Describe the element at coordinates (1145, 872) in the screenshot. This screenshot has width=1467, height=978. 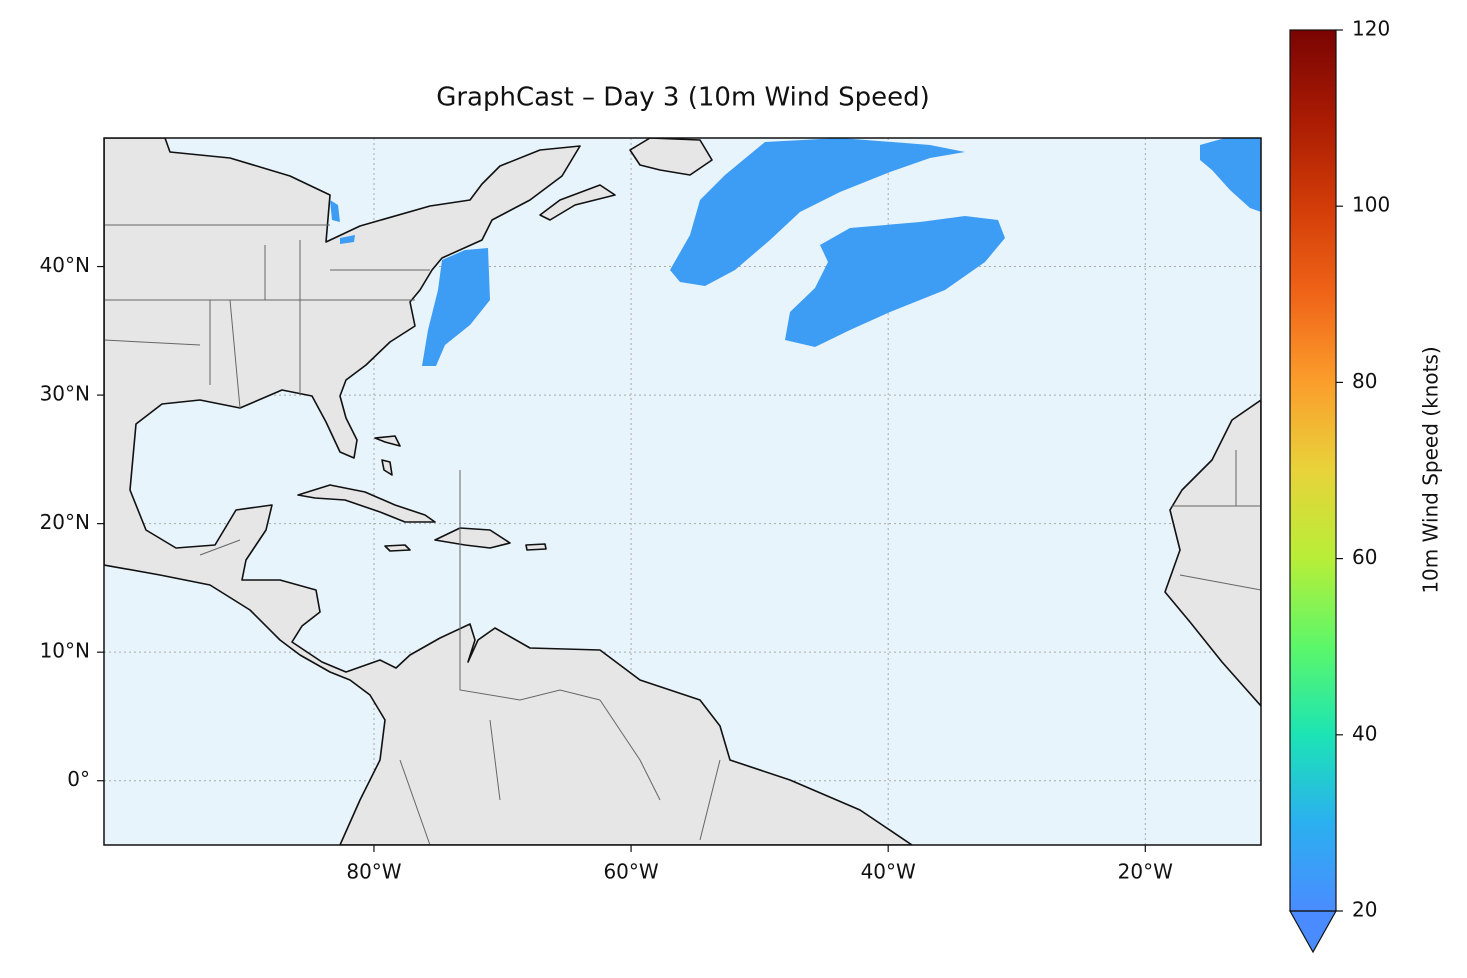
I see `x-tick-label: 20°W` at that location.